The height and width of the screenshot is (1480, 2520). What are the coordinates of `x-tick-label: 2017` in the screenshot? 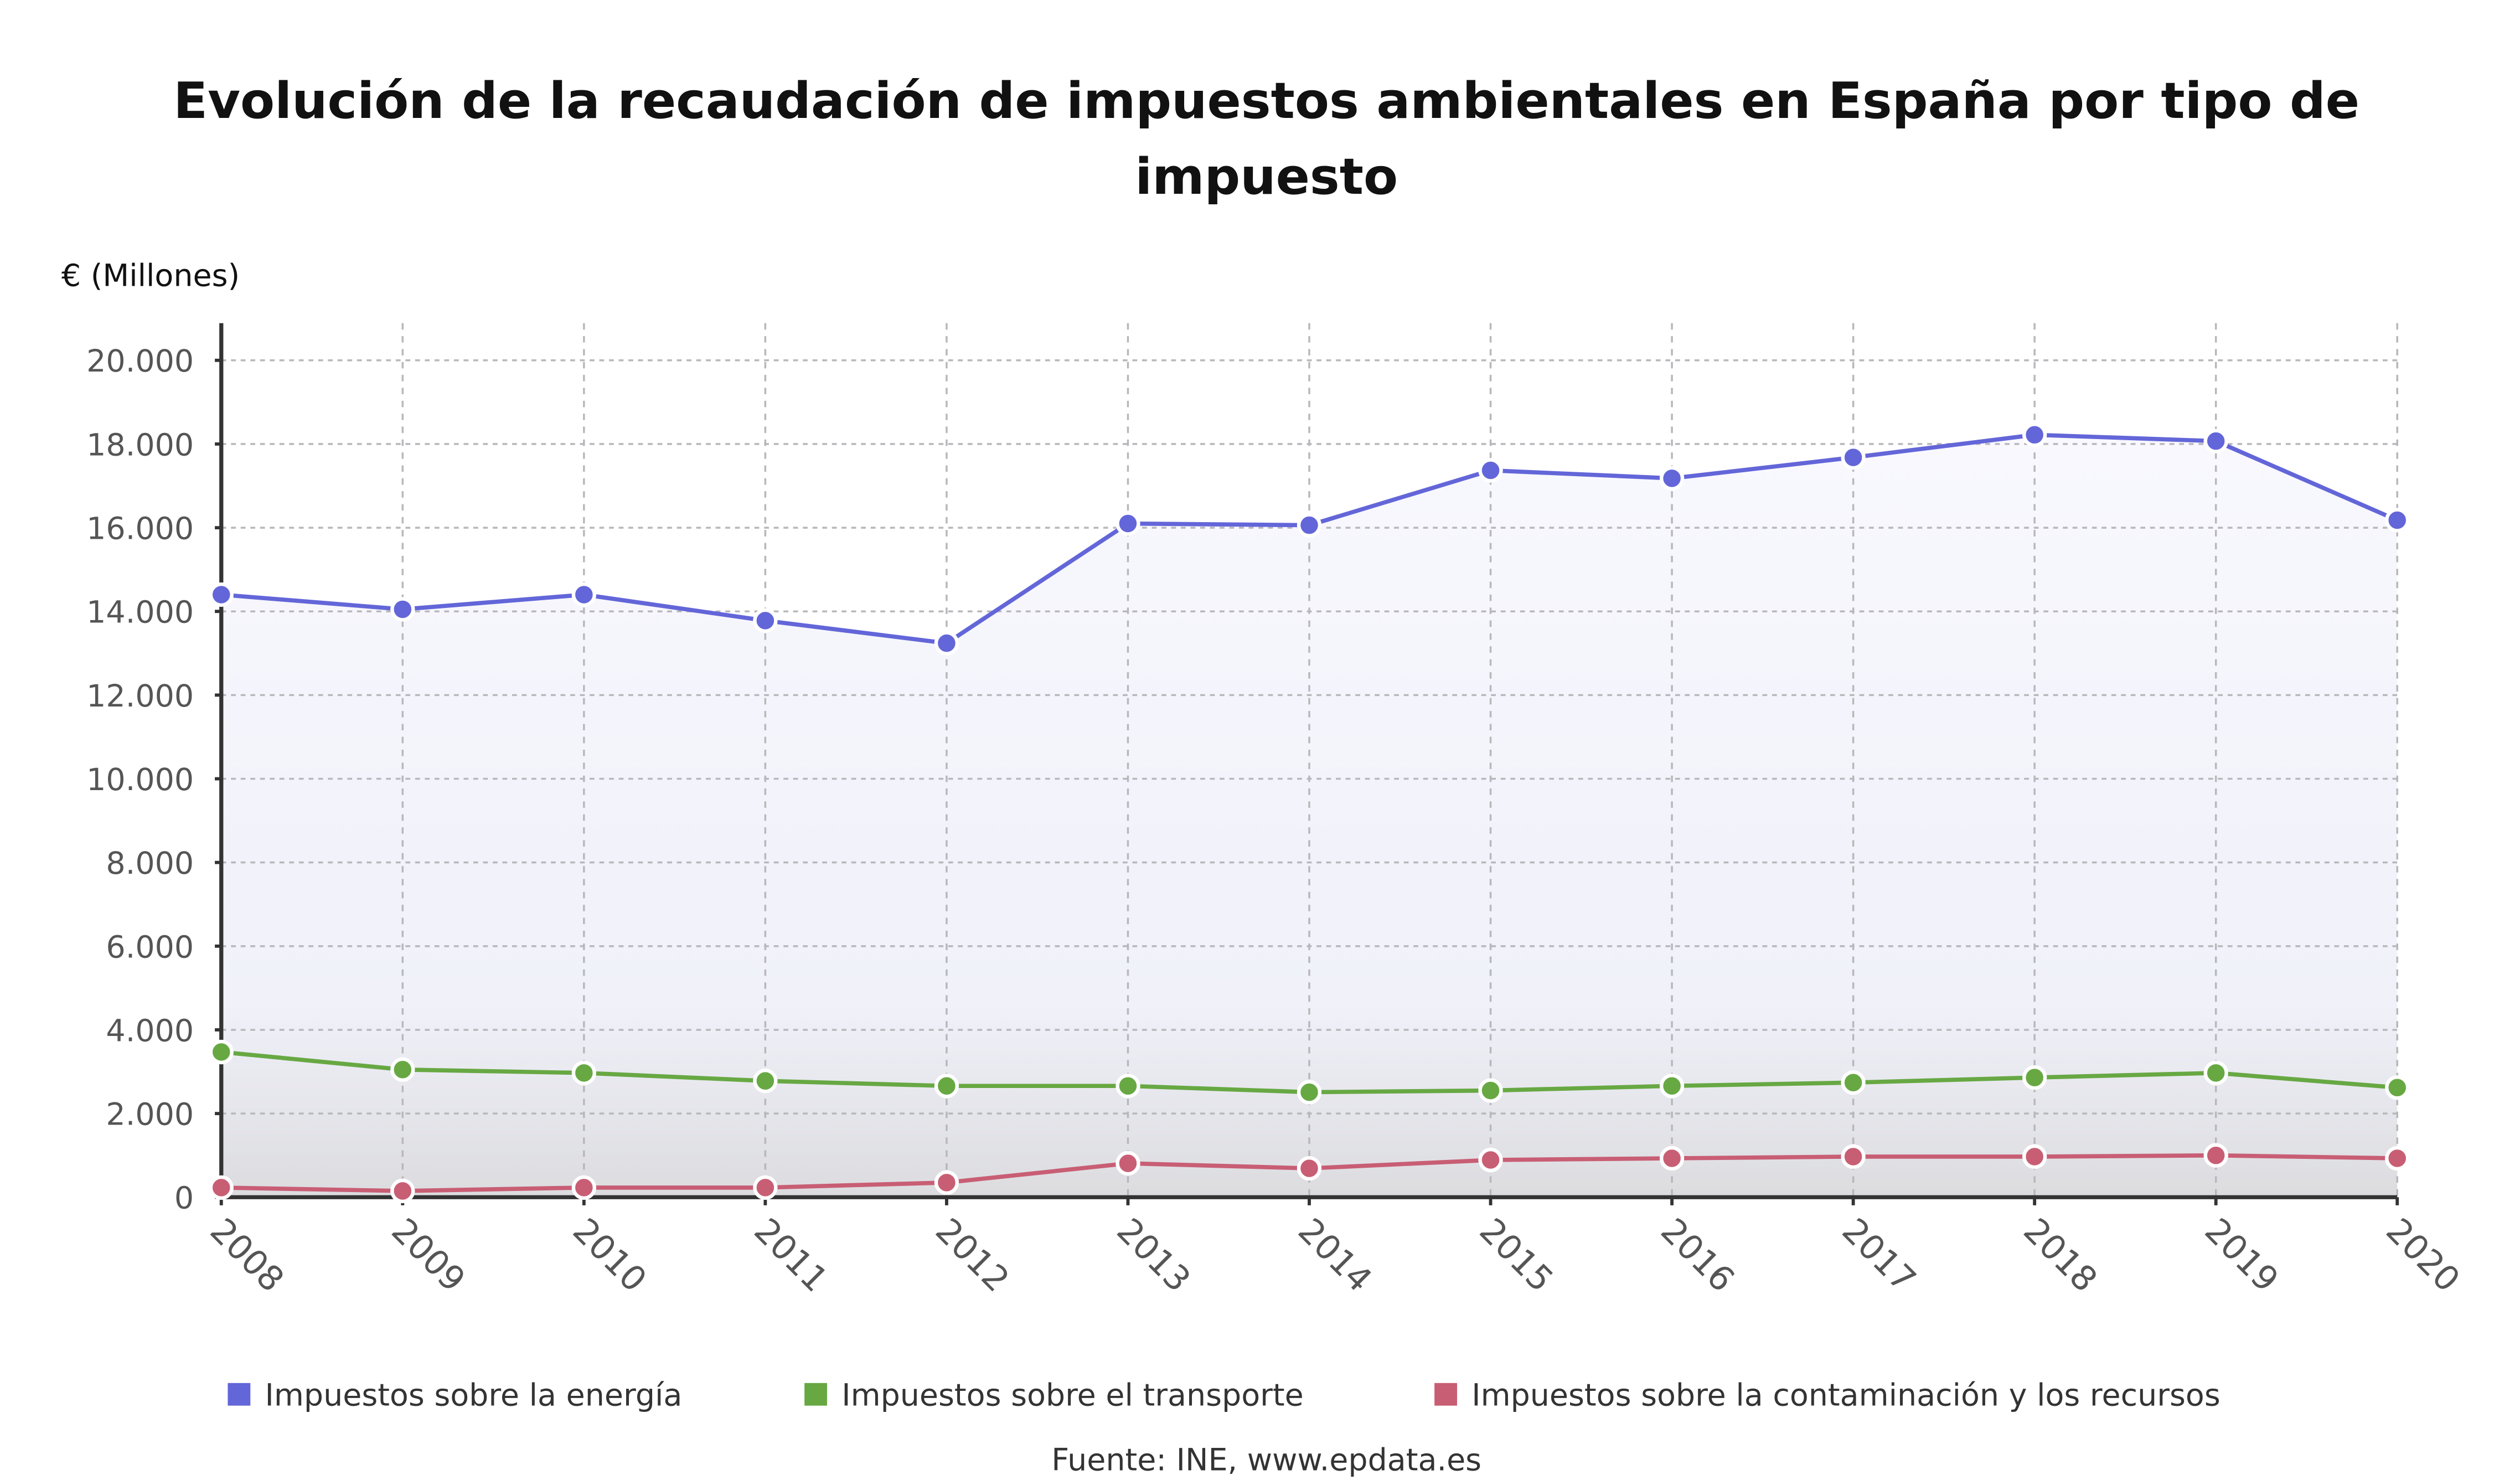 It's located at (1879, 1255).